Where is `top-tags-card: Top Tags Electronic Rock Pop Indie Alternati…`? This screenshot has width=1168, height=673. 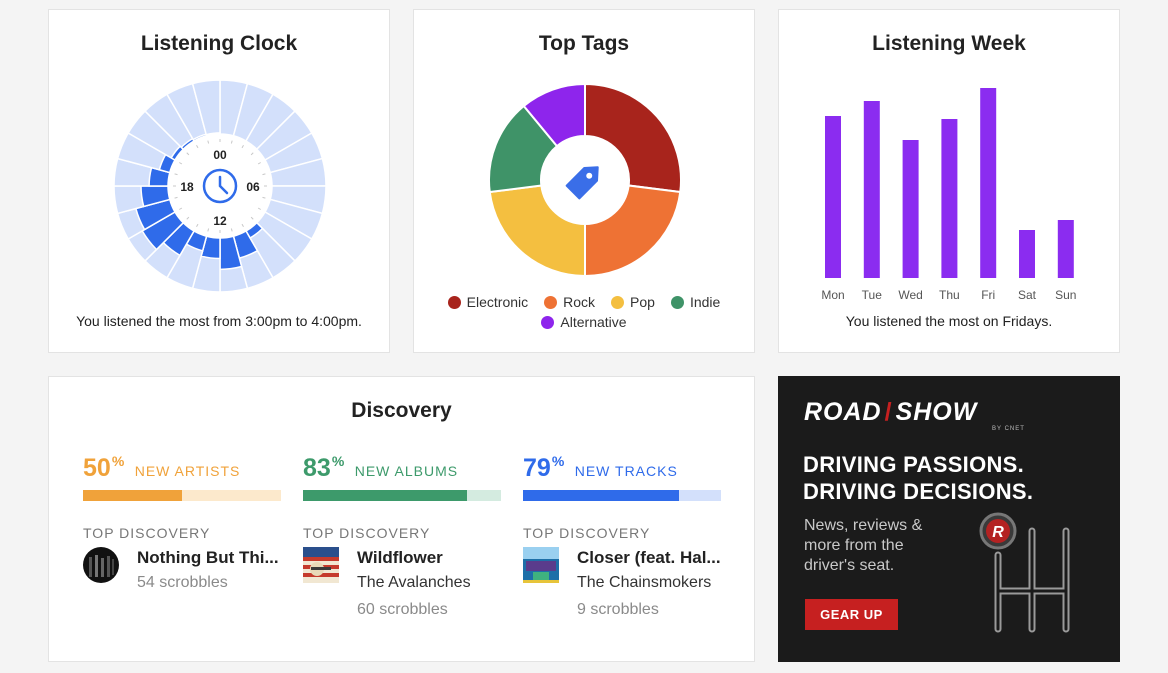
top-tags-card: Top Tags Electronic Rock Pop Indie Alternati… is located at coordinates (584, 181).